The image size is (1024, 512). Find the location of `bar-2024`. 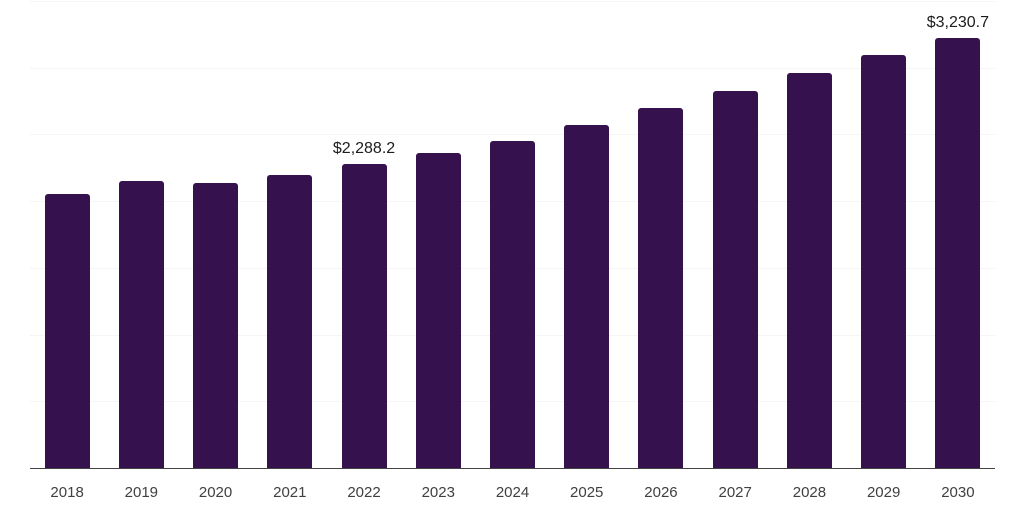

bar-2024 is located at coordinates (512, 304).